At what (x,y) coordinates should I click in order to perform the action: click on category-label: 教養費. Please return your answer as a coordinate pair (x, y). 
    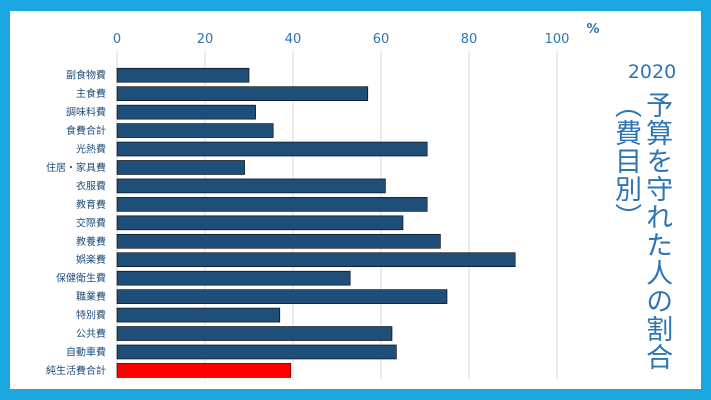
    Looking at the image, I should click on (91, 241).